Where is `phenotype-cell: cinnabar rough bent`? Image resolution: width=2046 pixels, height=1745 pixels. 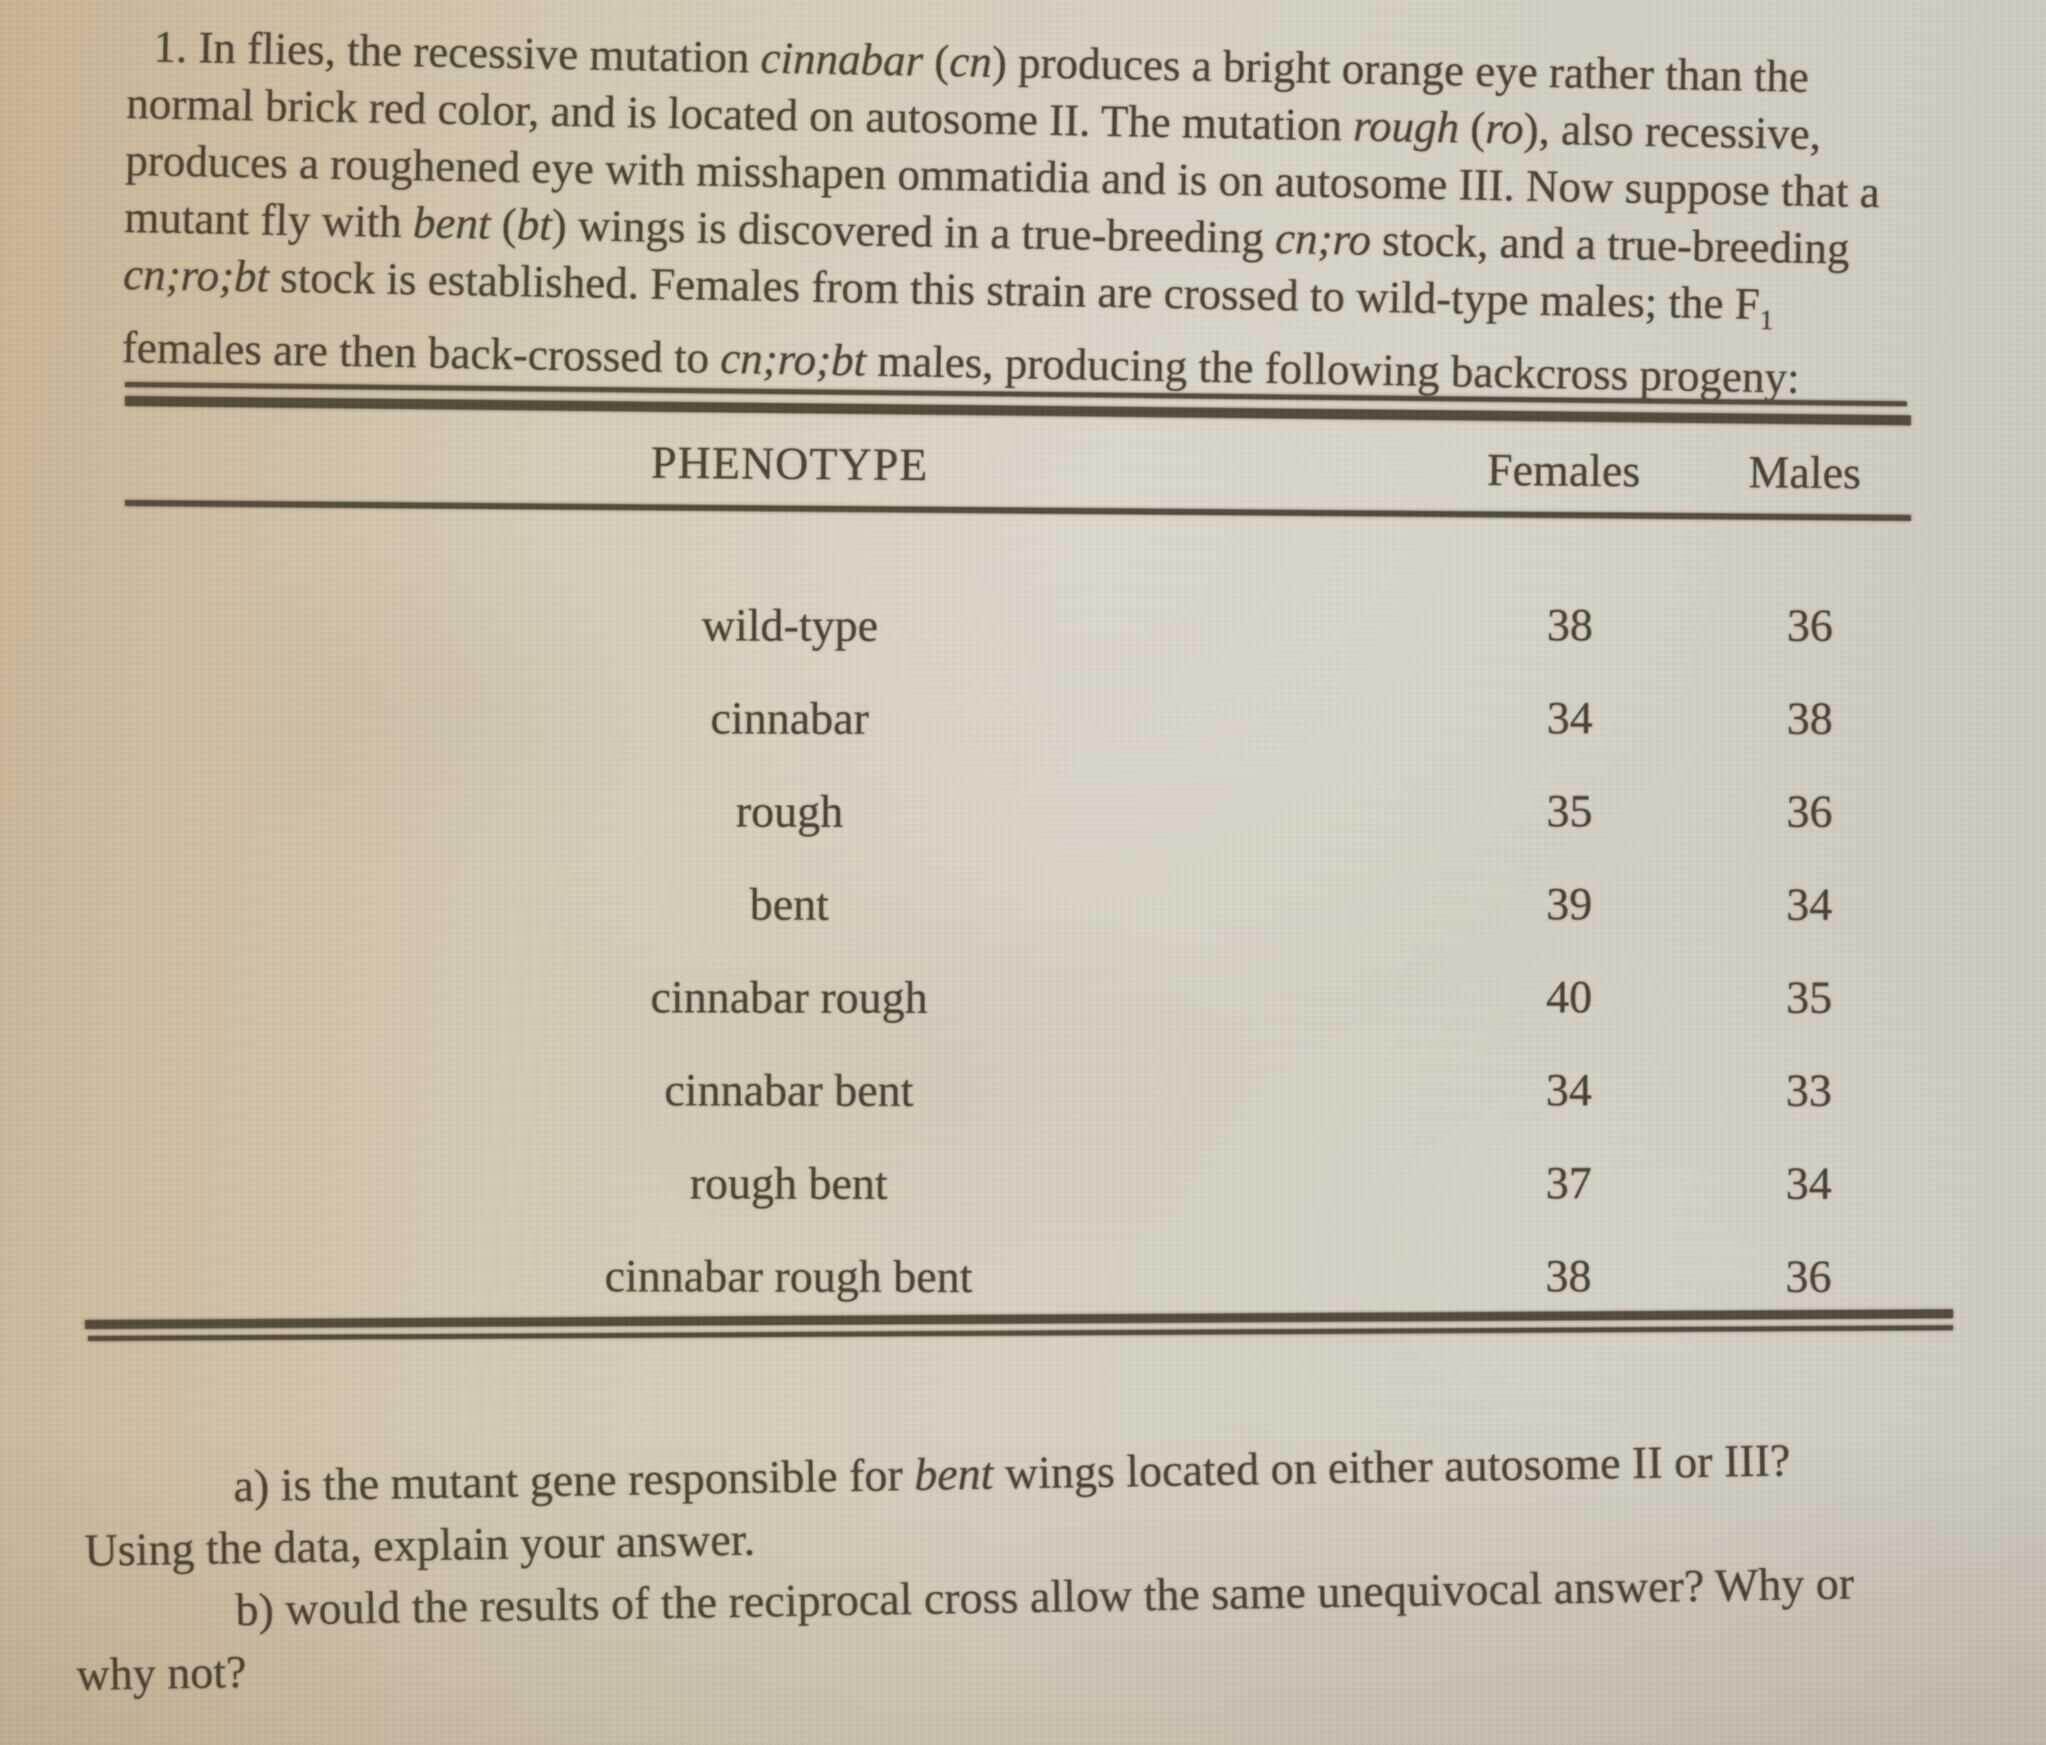 phenotype-cell: cinnabar rough bent is located at coordinates (788, 1276).